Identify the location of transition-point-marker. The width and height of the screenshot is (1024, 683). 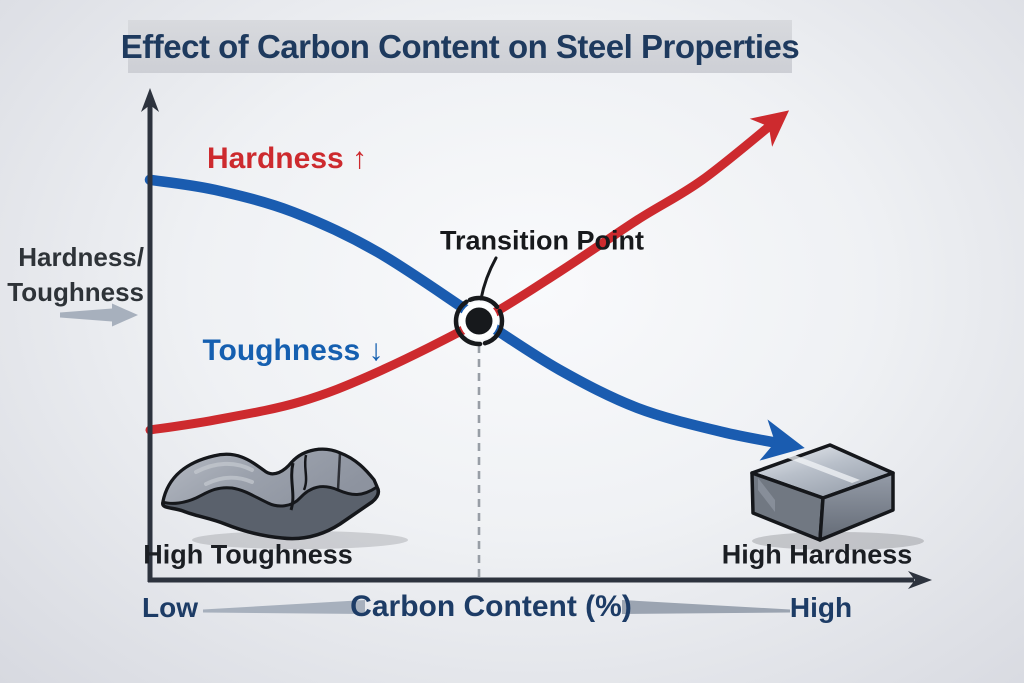
(479, 301).